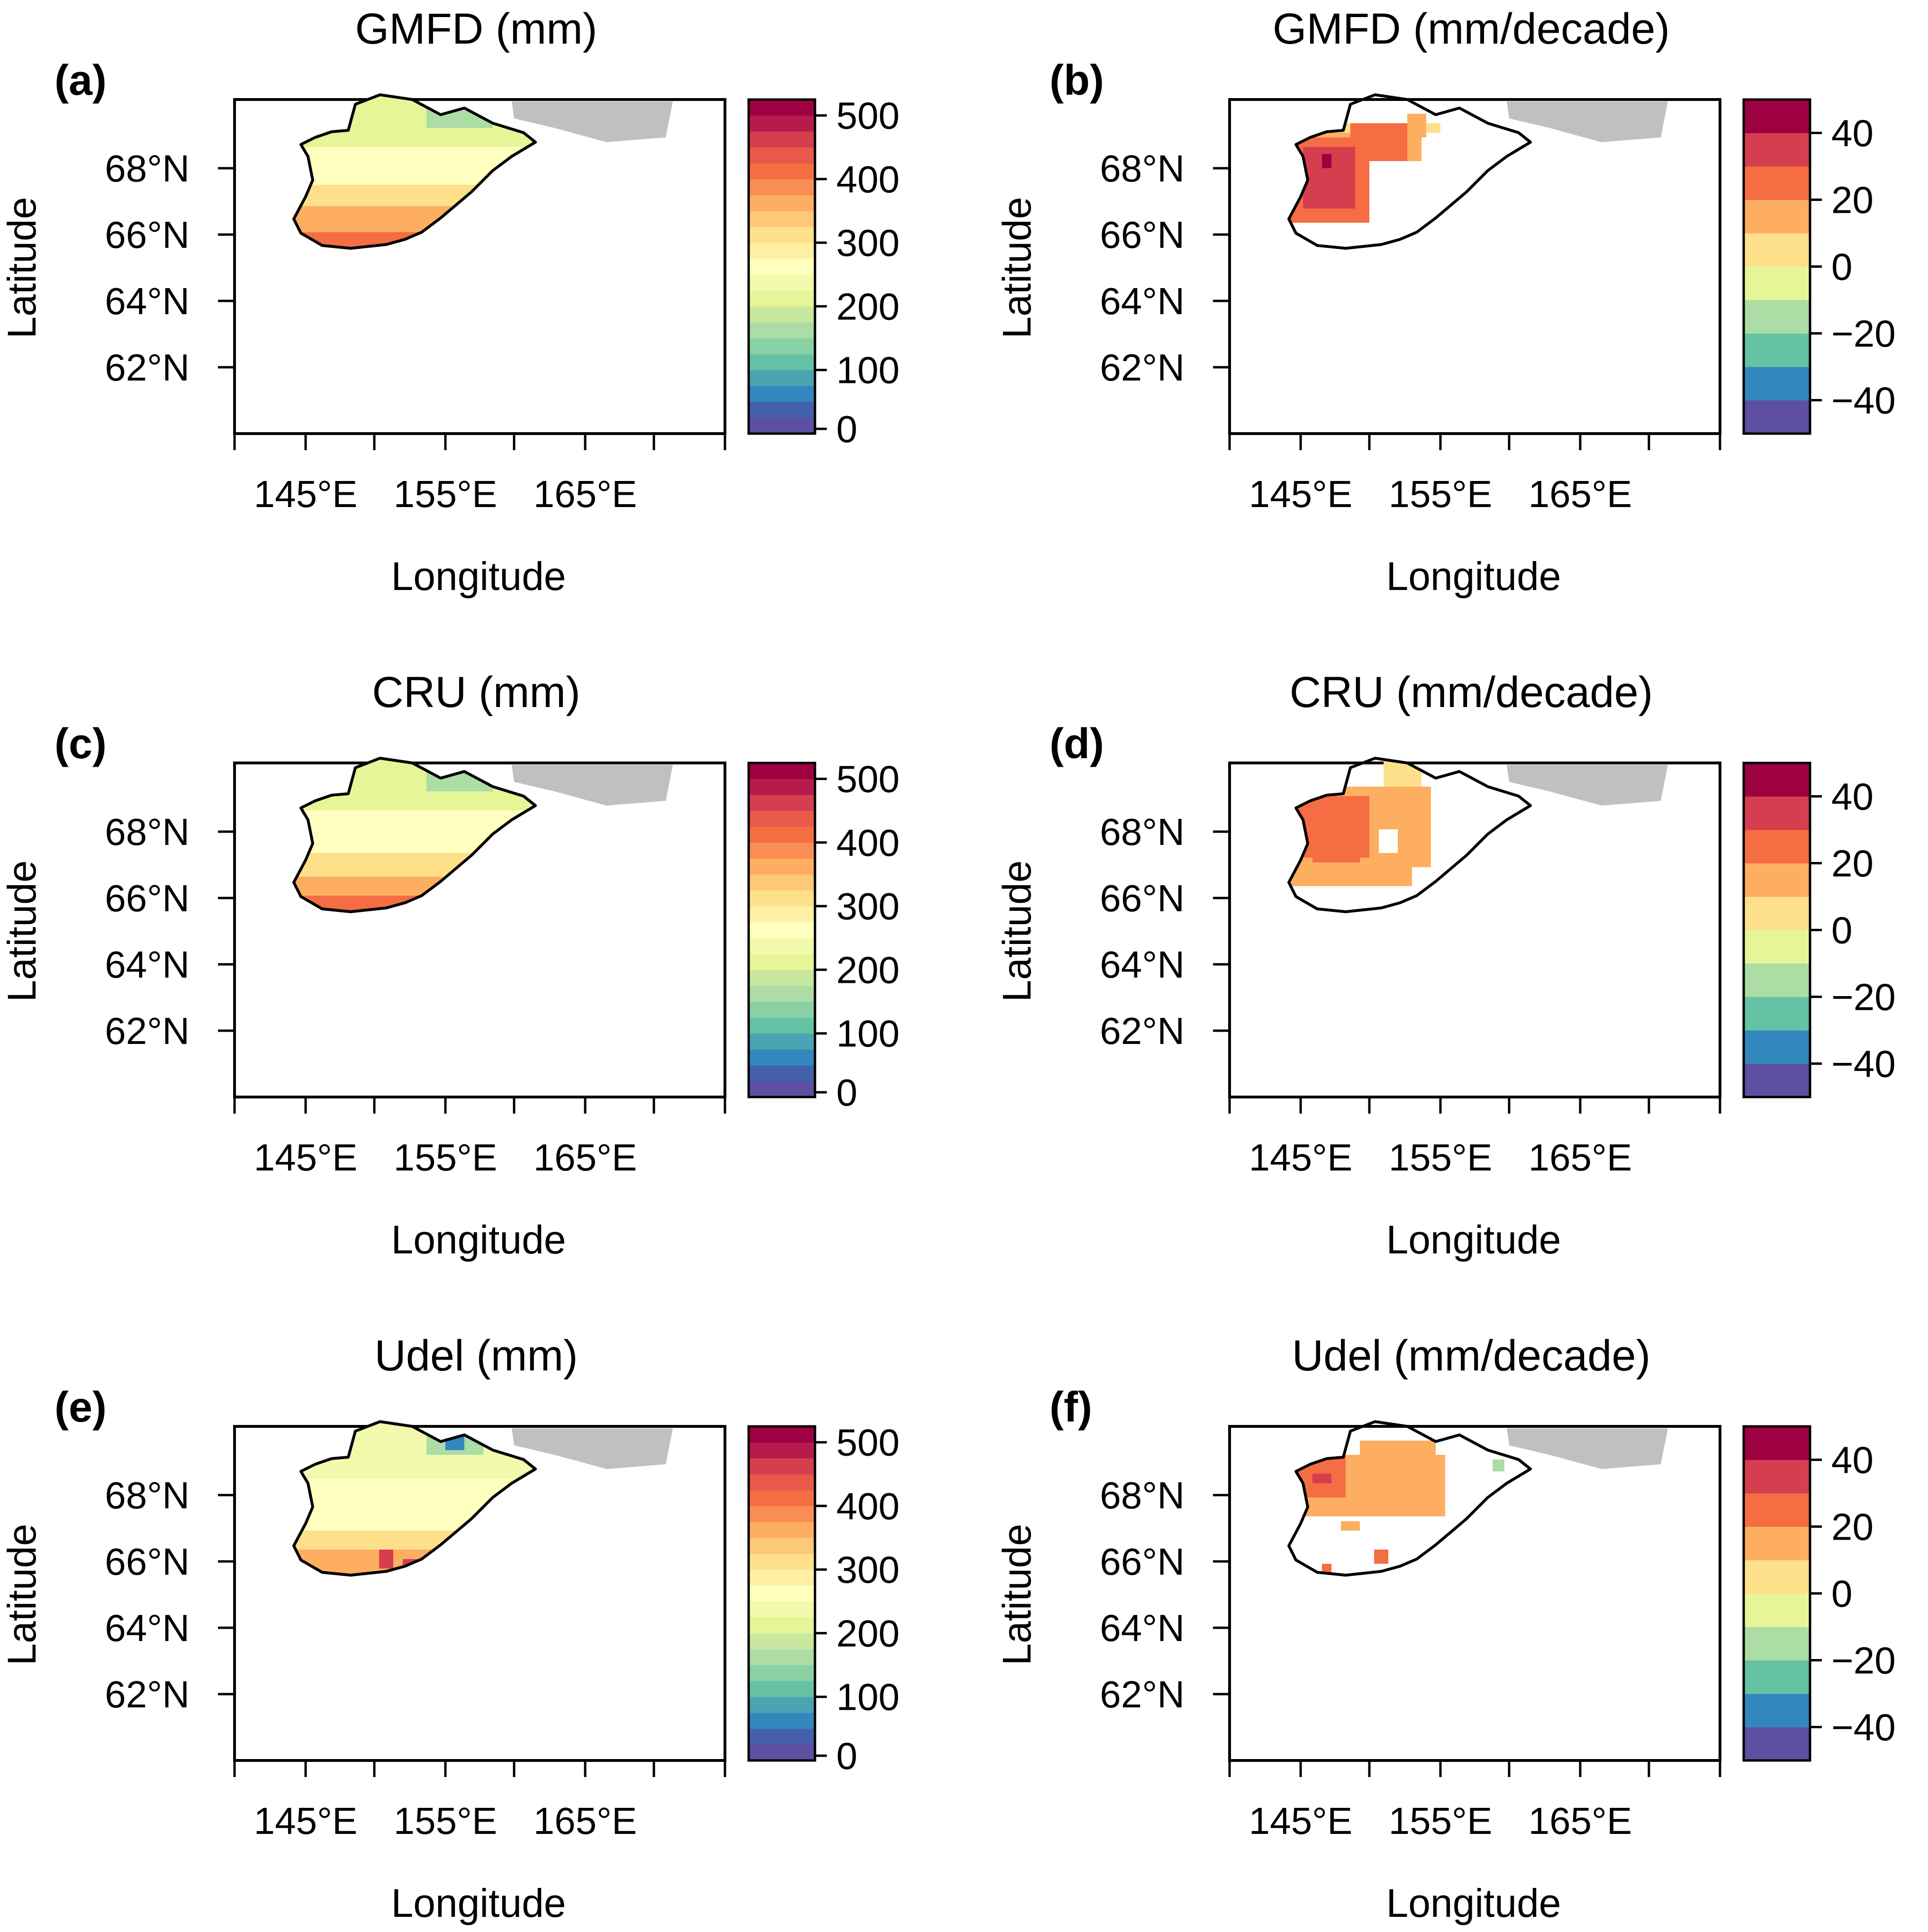 The width and height of the screenshot is (1928, 1932). Describe the element at coordinates (1863, 334) in the screenshot. I see `colorbar-tick-label: −20` at that location.